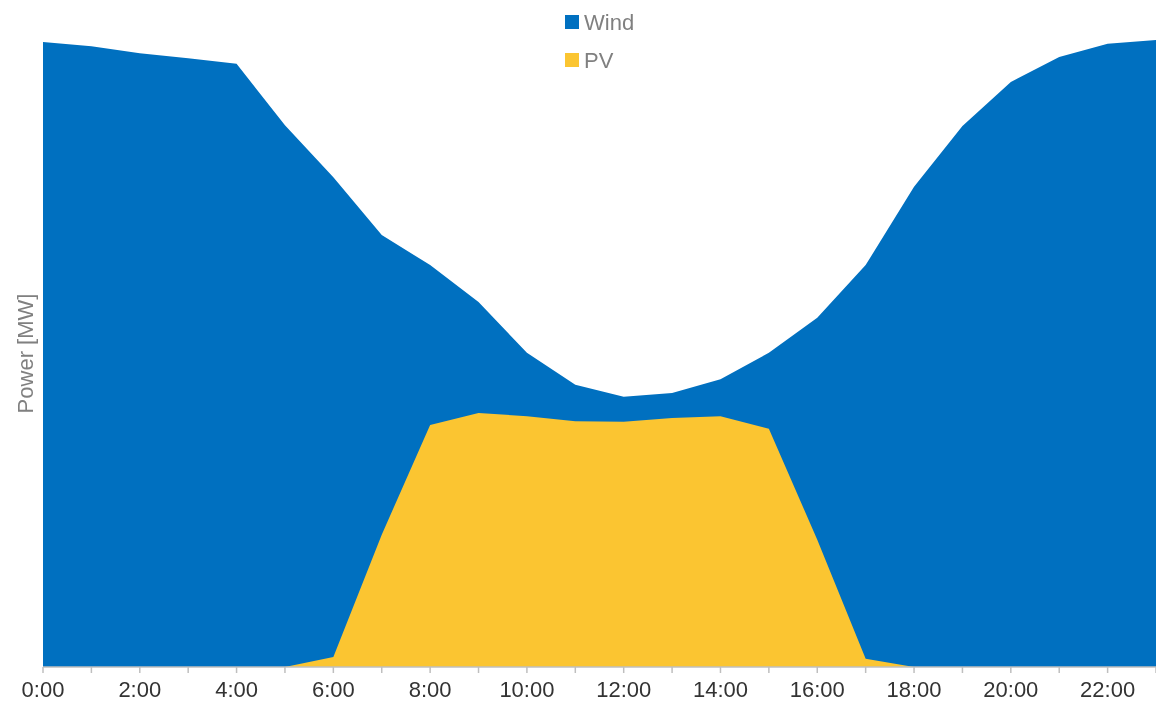 The width and height of the screenshot is (1156, 714). What do you see at coordinates (1011, 689) in the screenshot?
I see `x-tick-label: 20:00` at bounding box center [1011, 689].